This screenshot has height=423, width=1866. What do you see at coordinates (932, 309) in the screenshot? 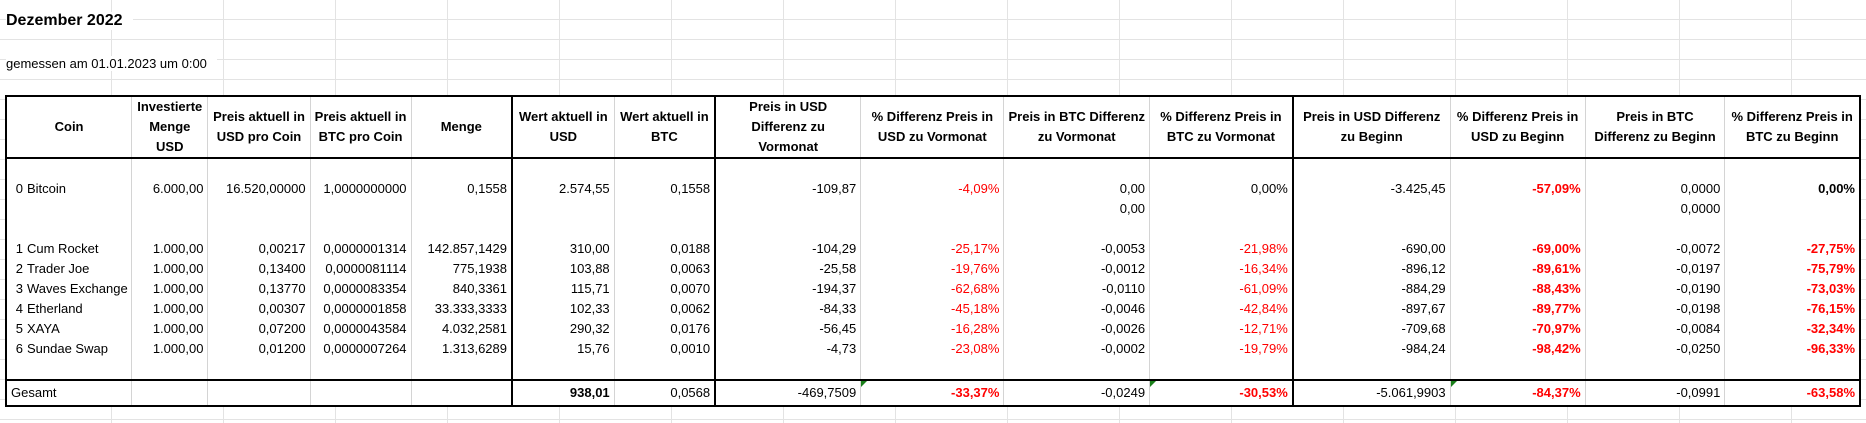
I see `cell-pct-usd-prev: -45,18%` at bounding box center [932, 309].